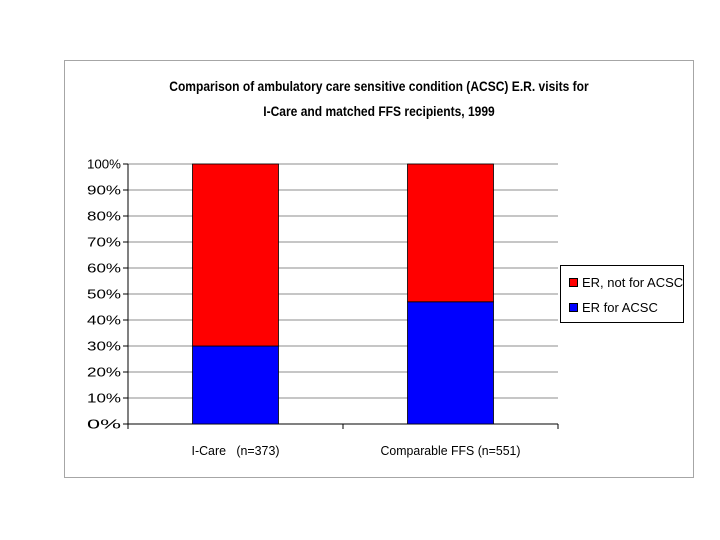 The height and width of the screenshot is (540, 720). What do you see at coordinates (622, 294) in the screenshot?
I see `legend: ER, not for ACSC ER for ACSC` at bounding box center [622, 294].